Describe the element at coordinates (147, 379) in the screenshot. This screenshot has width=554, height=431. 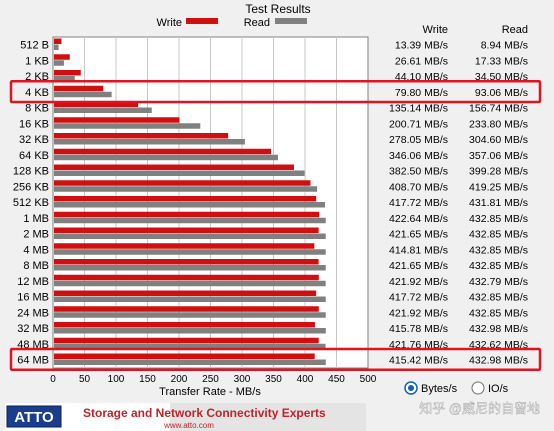
I see `x-tick-label: 150` at that location.